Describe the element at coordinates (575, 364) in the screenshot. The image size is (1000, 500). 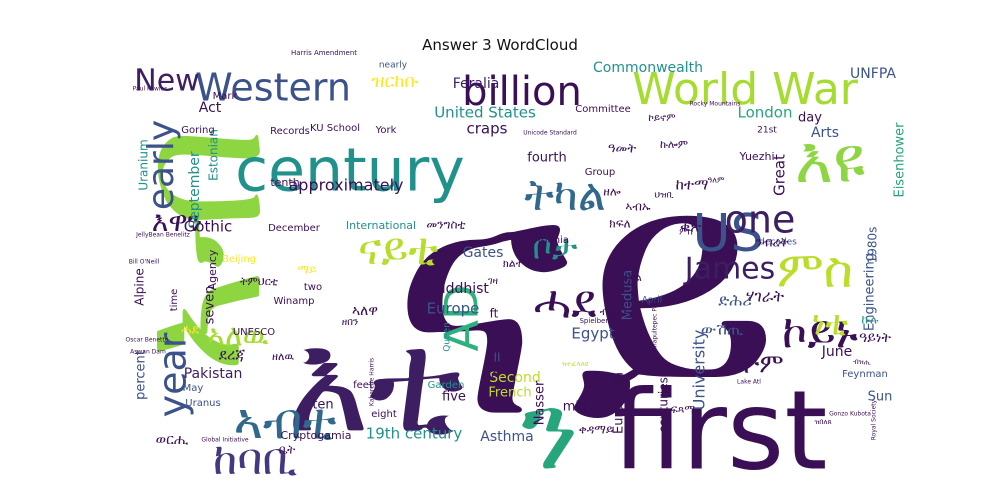
I see `word-119: ዝተፈላለዩ` at that location.